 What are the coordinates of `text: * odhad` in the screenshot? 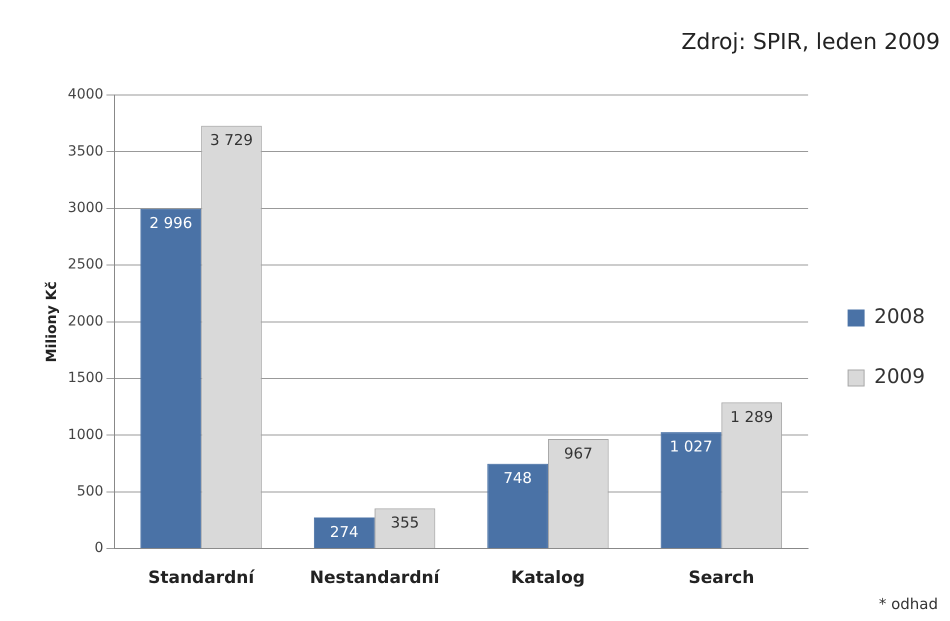 It's located at (908, 604).